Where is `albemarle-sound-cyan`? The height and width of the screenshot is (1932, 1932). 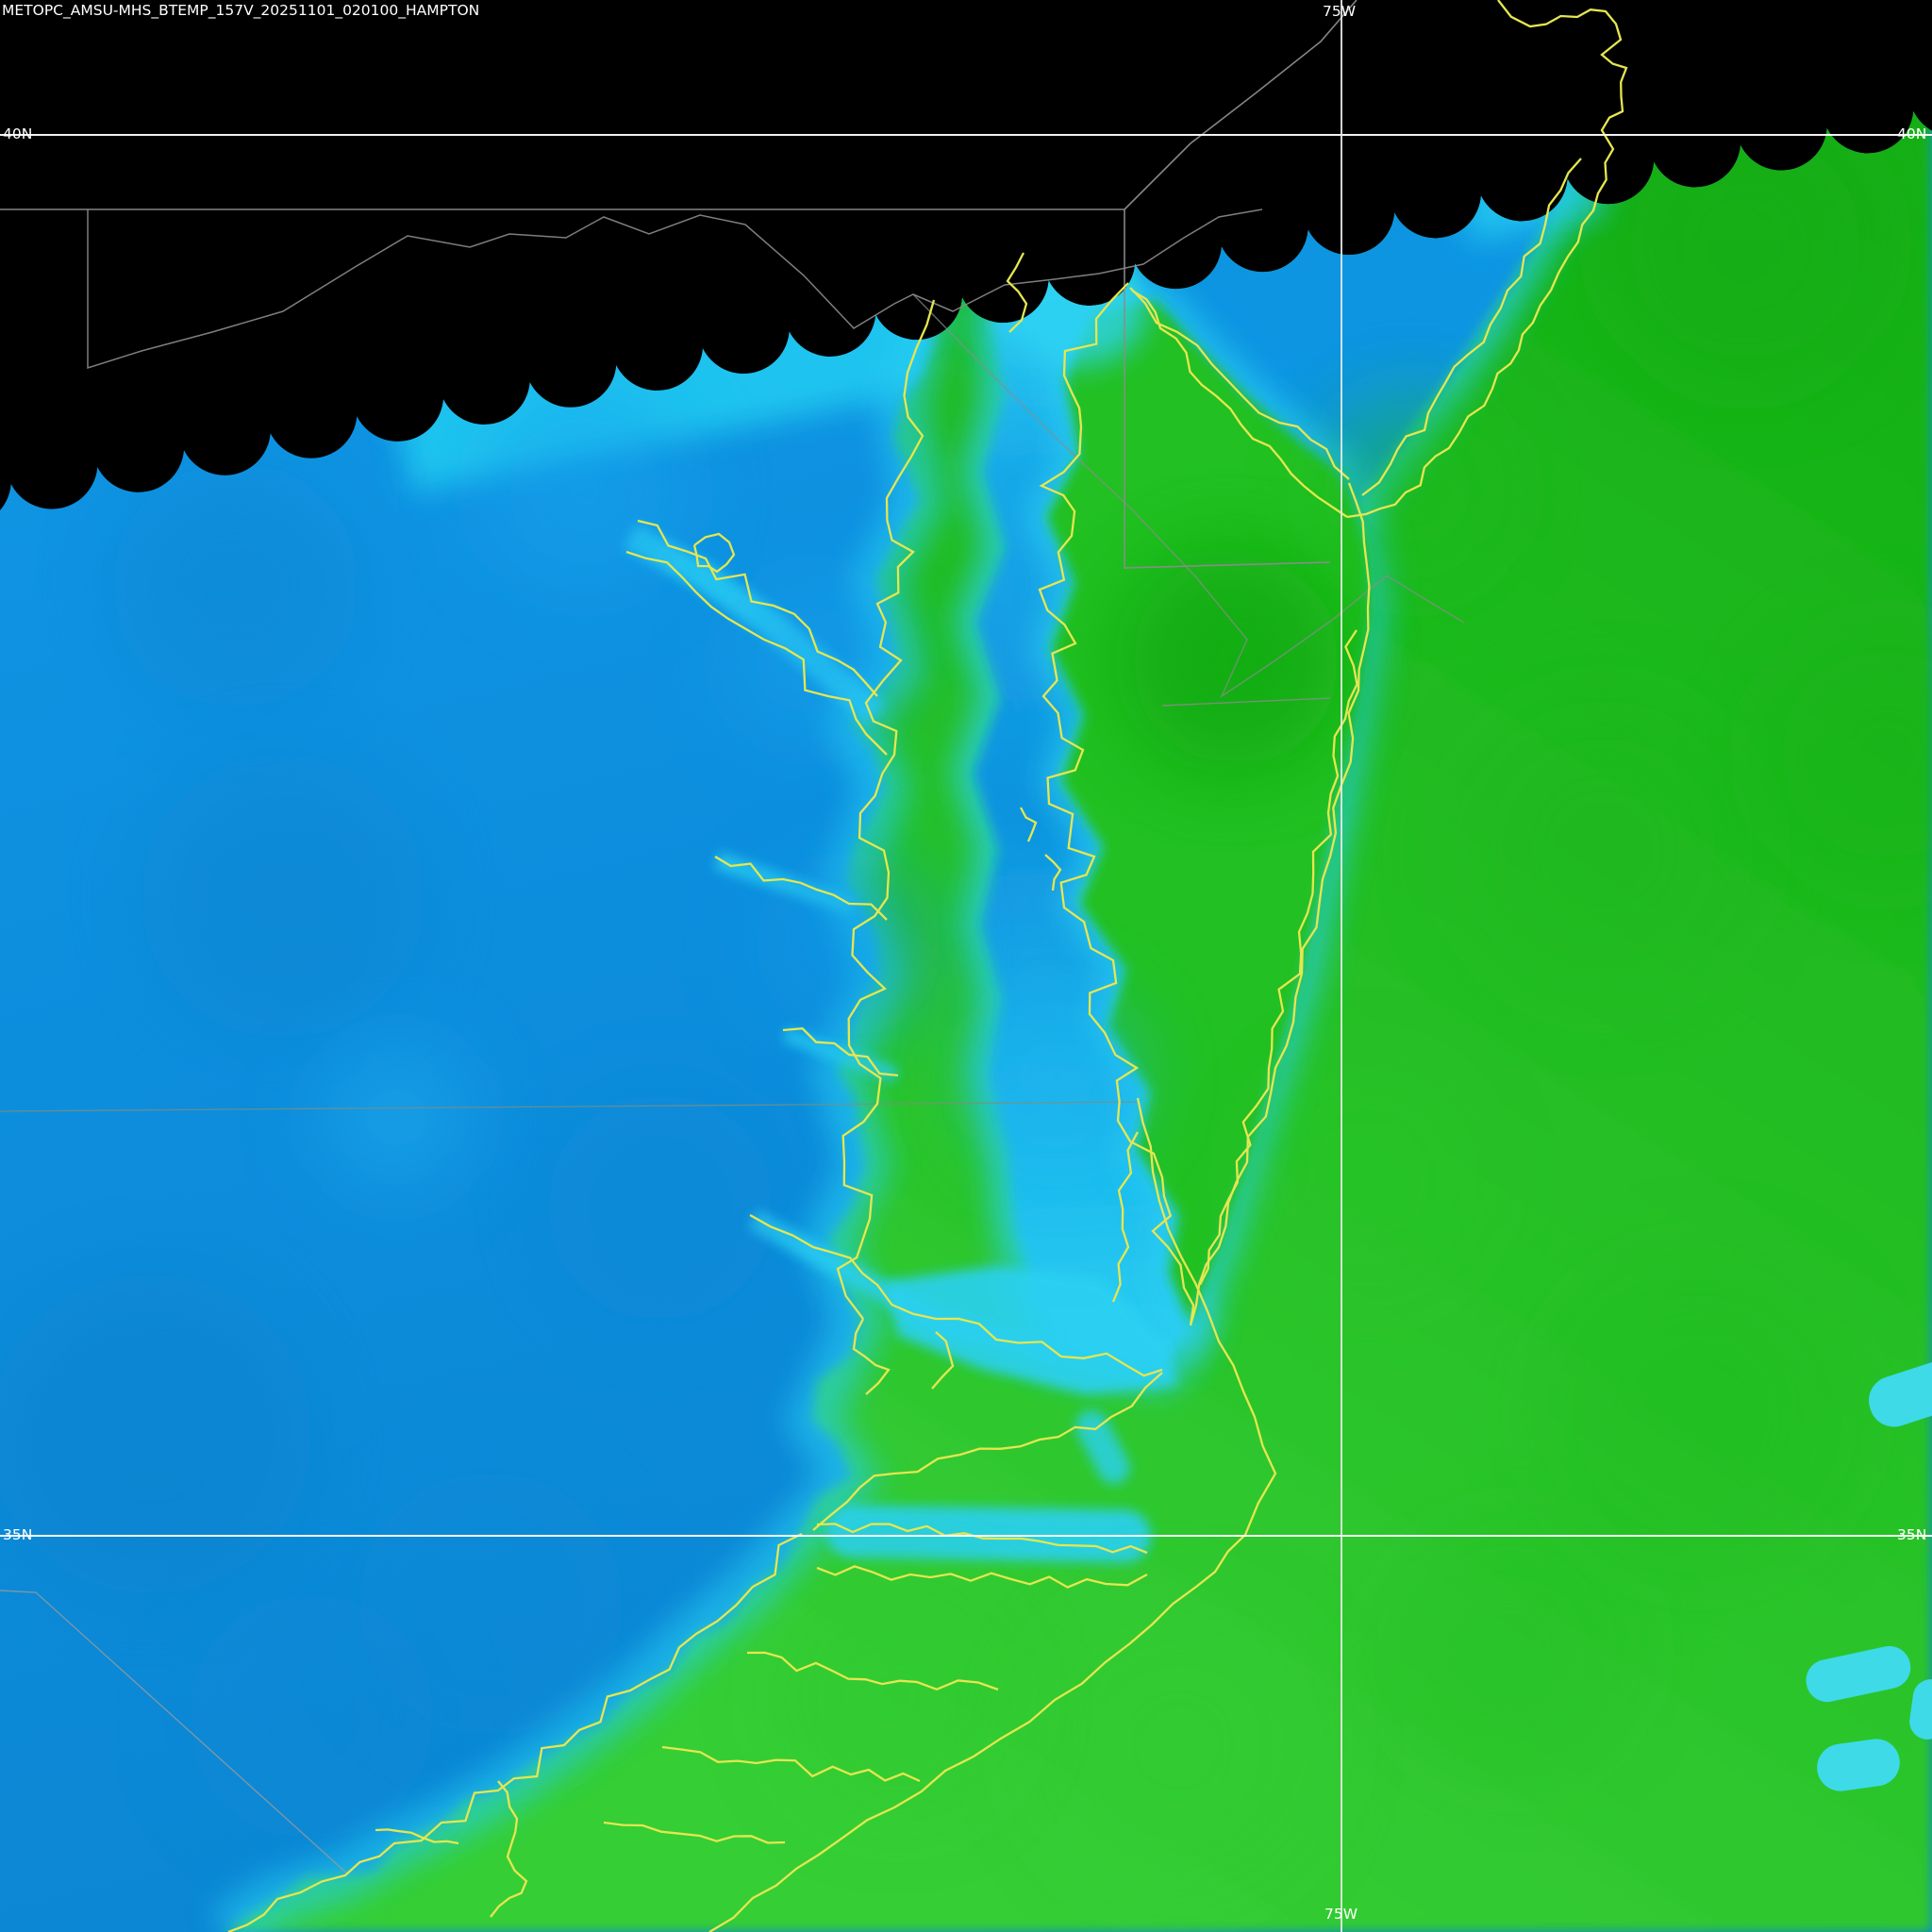
albemarle-sound-cyan is located at coordinates (989, 1534).